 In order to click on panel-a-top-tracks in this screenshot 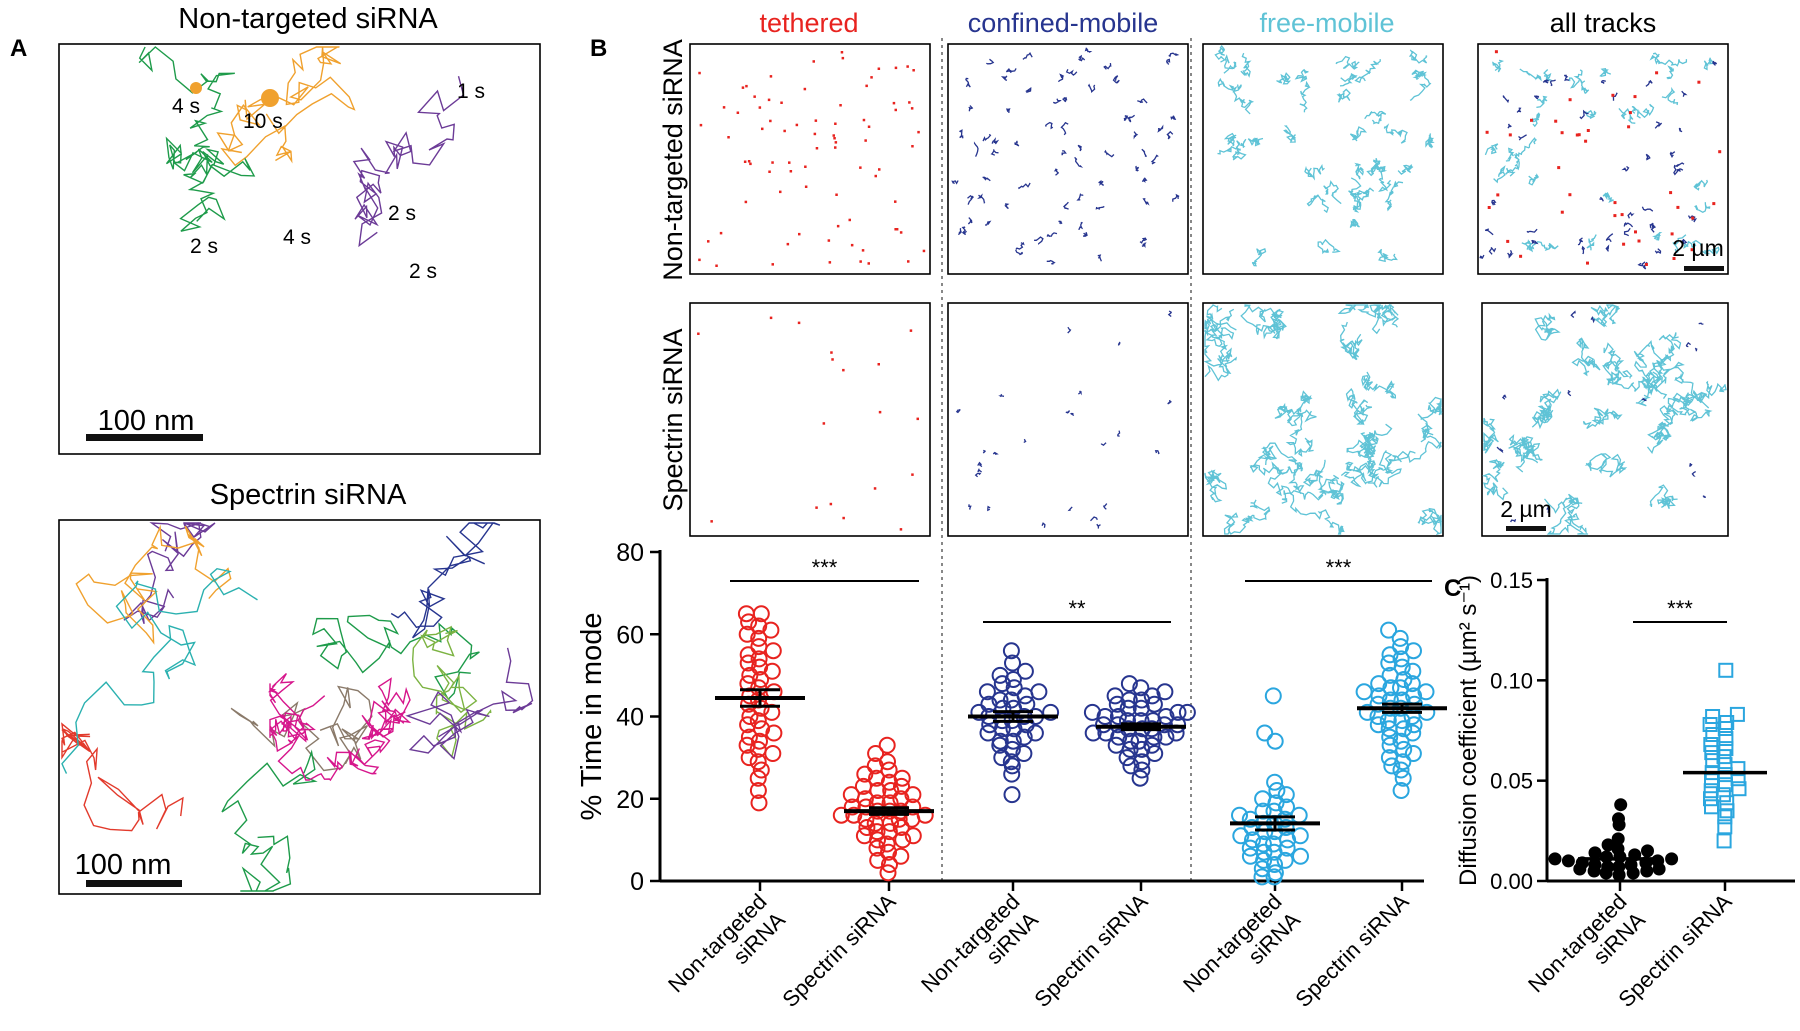, I will do `click(301, 147)`.